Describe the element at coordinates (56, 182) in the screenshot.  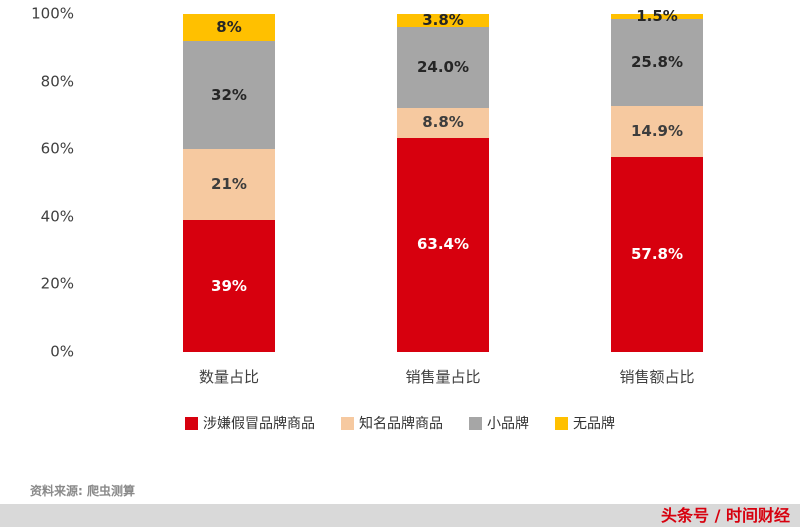
I see `y-axis: 0% 20% 40% 60% 80% 100%` at that location.